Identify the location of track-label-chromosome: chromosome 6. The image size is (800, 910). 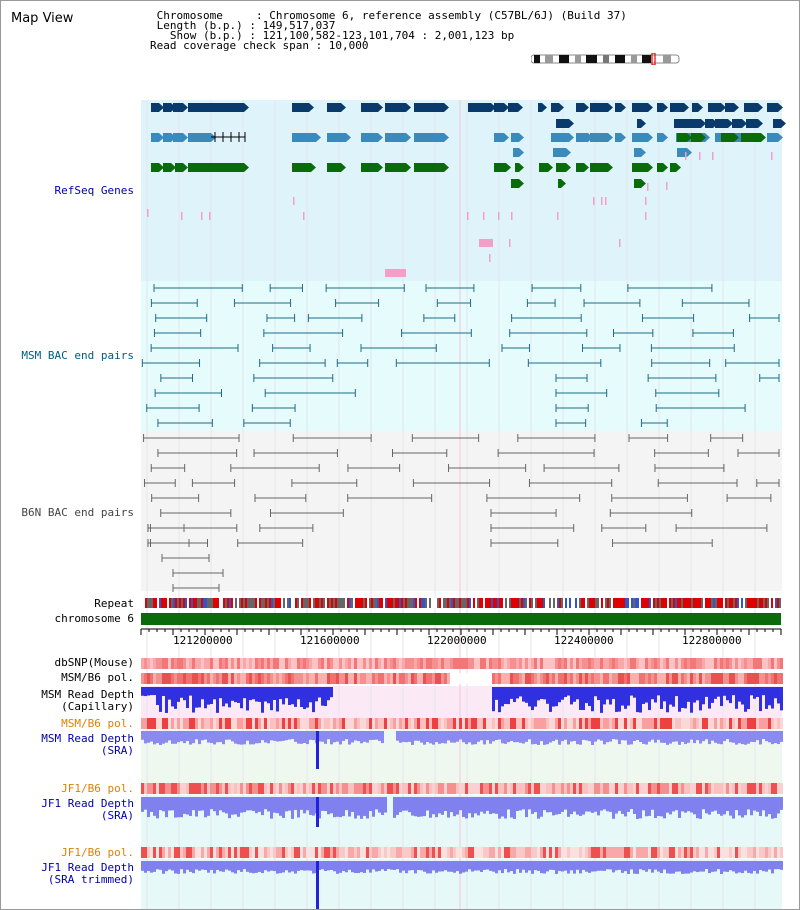
(94, 618).